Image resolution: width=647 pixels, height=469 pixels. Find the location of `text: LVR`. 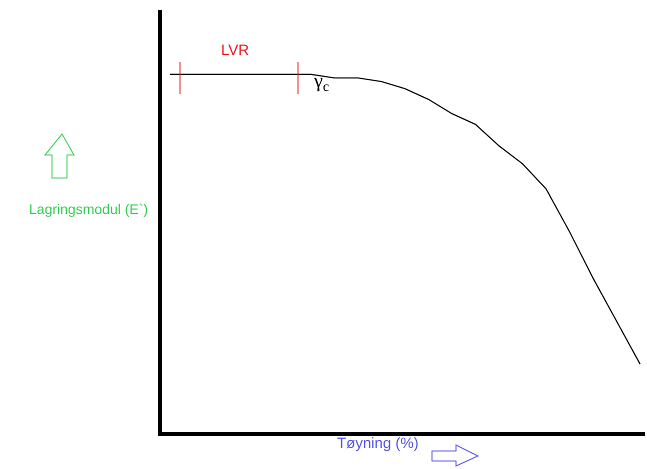

text: LVR is located at coordinates (235, 50).